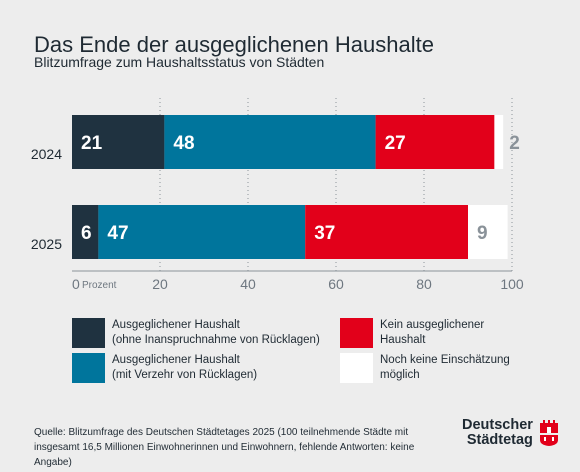 The image size is (580, 472). I want to click on data-label: 37, so click(324, 233).